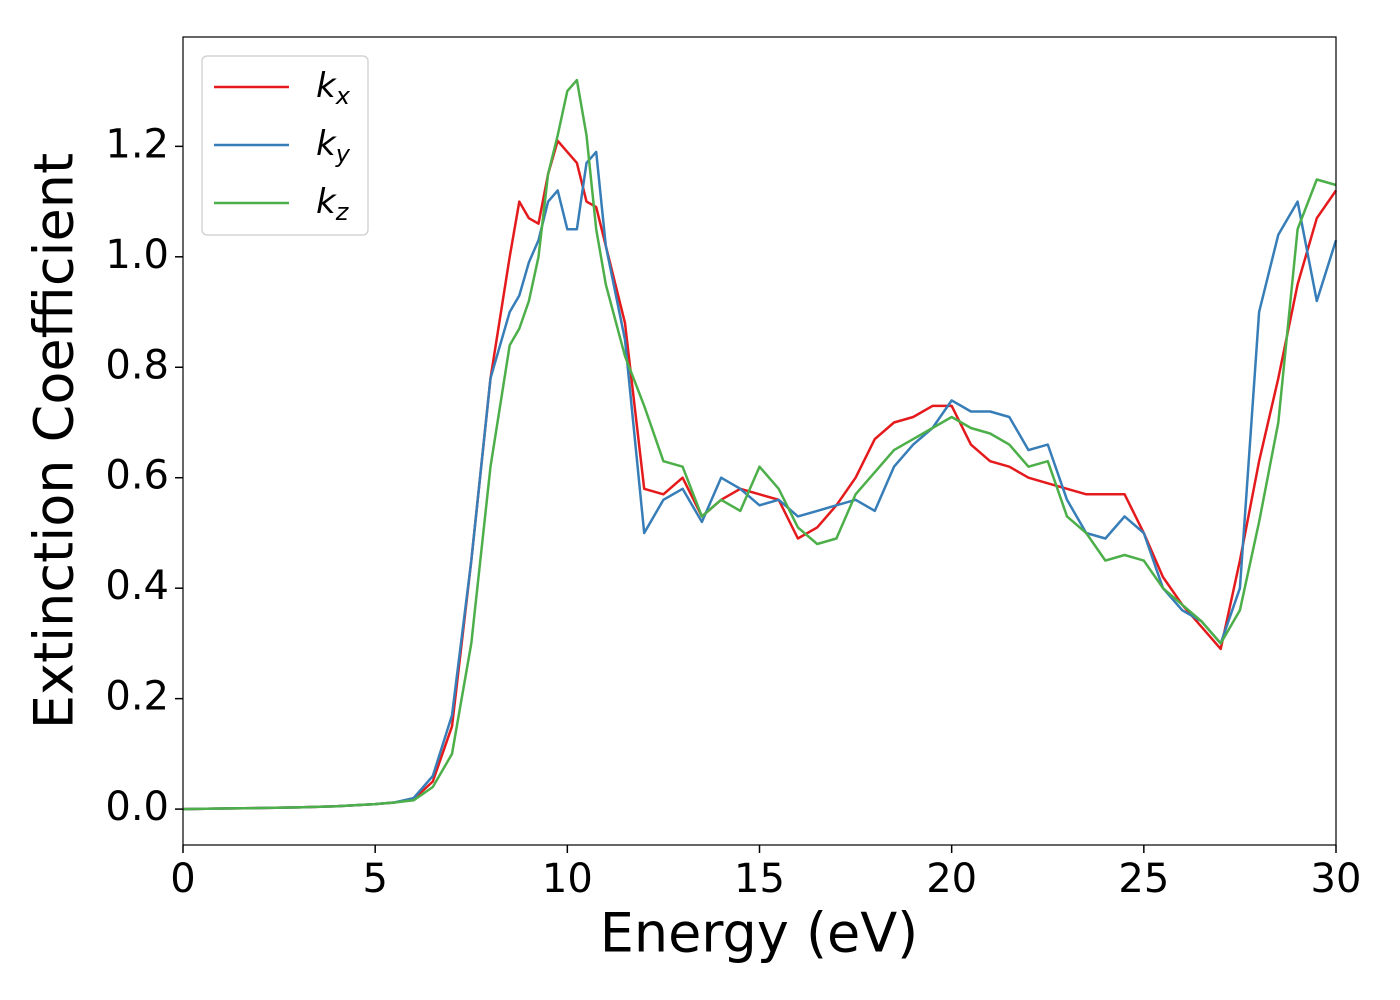 This screenshot has height=1000, width=1400. What do you see at coordinates (137, 144) in the screenshot?
I see `y-tick-label: 1.2` at bounding box center [137, 144].